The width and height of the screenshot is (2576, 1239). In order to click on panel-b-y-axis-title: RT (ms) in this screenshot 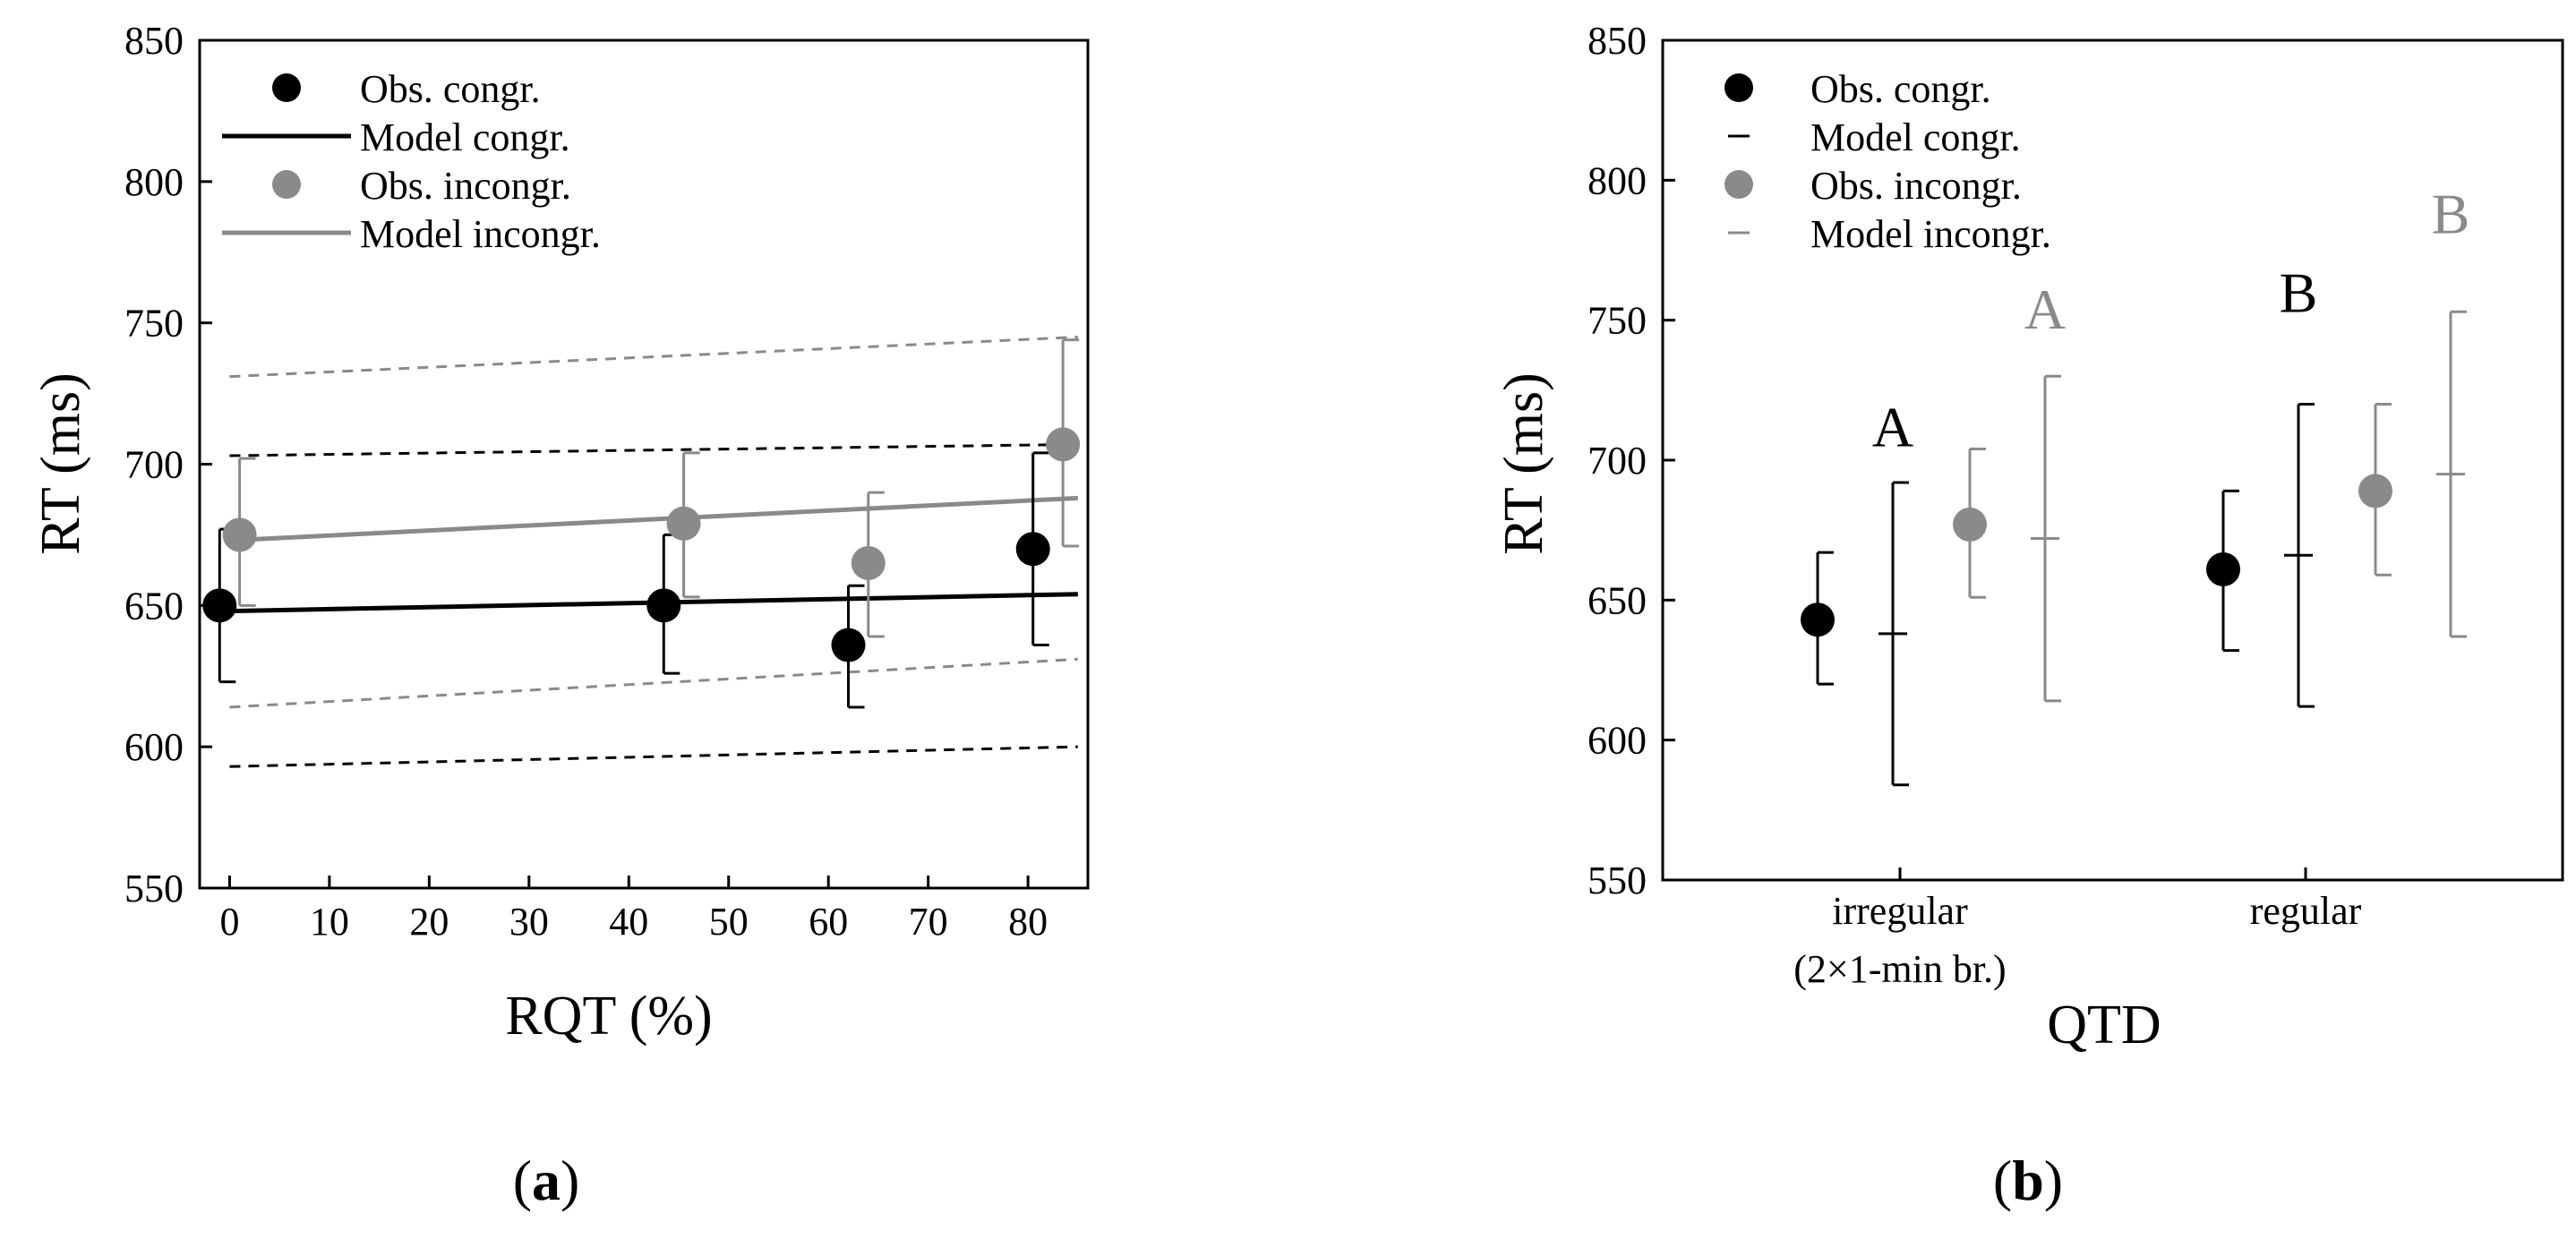, I will do `click(1523, 463)`.